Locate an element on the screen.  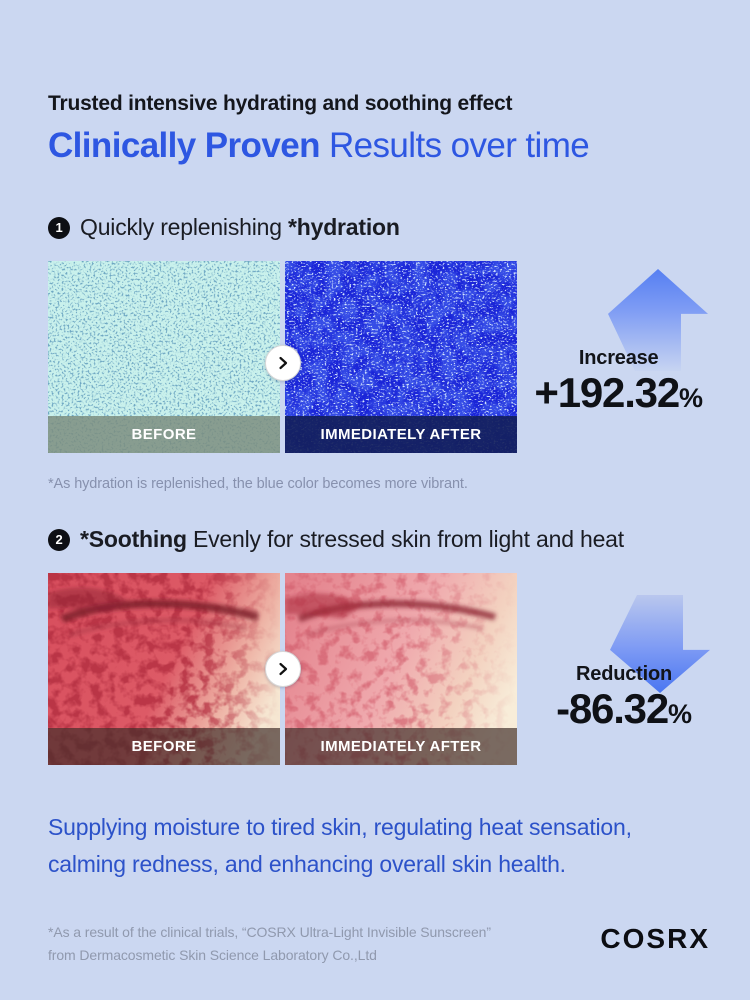
page-title-bold: Clinically Proven is located at coordinates (184, 145).